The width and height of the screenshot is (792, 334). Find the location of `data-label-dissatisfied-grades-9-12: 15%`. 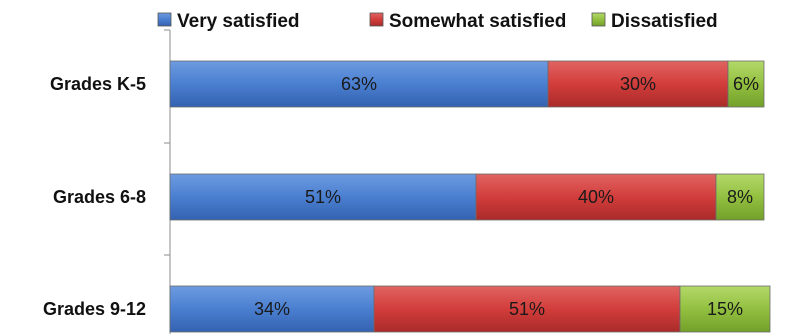

data-label-dissatisfied-grades-9-12: 15% is located at coordinates (725, 309).